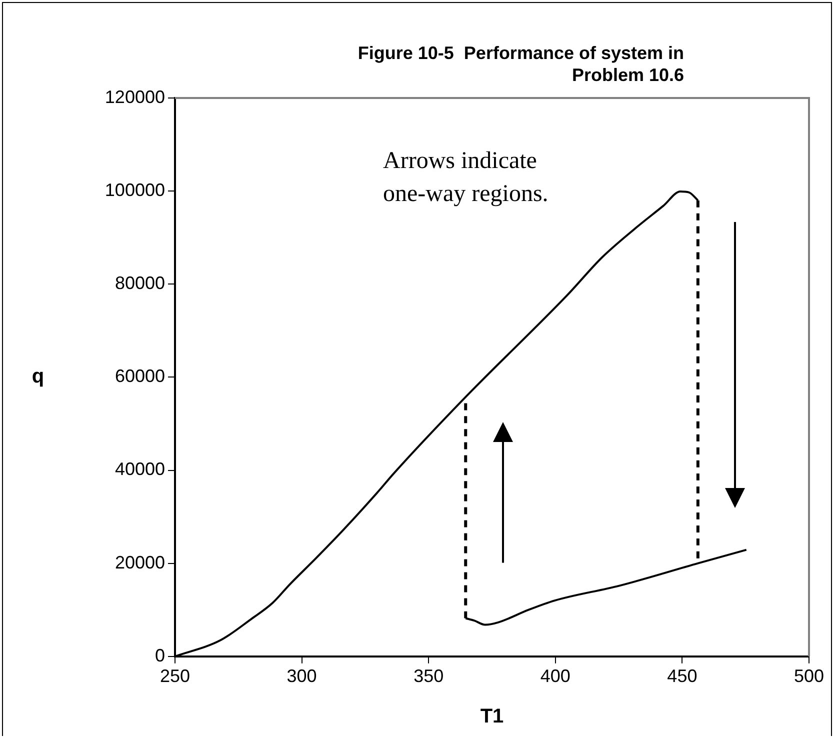 The height and width of the screenshot is (738, 837). I want to click on x-tick-label: 450, so click(682, 676).